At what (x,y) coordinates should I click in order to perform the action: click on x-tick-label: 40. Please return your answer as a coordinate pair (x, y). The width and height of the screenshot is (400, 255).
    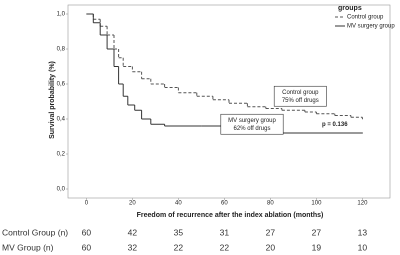
    Looking at the image, I should click on (178, 204).